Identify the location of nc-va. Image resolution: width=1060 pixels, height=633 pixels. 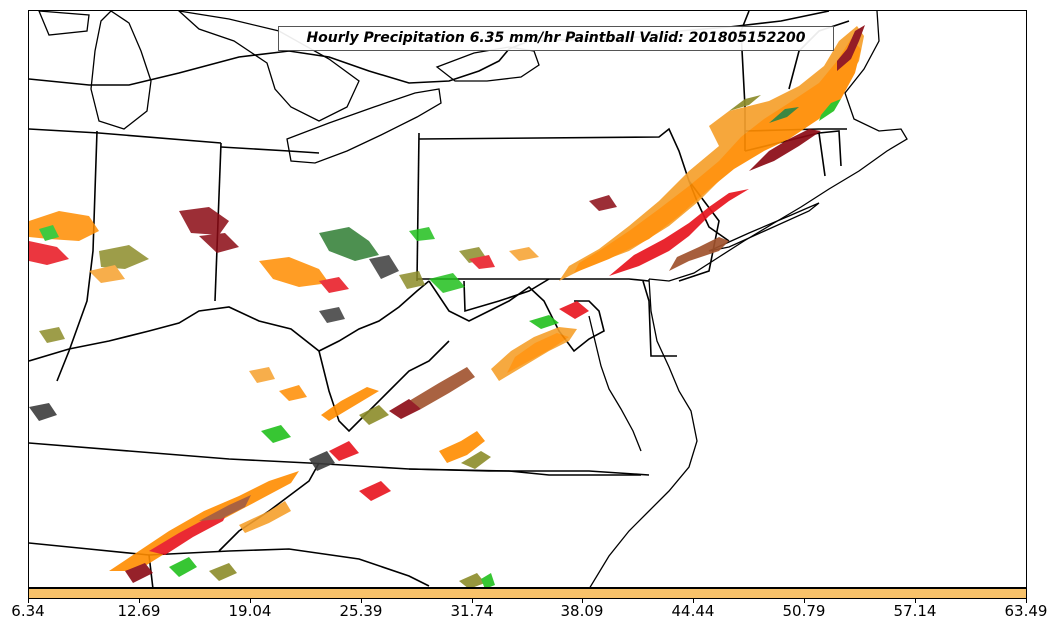
(529, 472).